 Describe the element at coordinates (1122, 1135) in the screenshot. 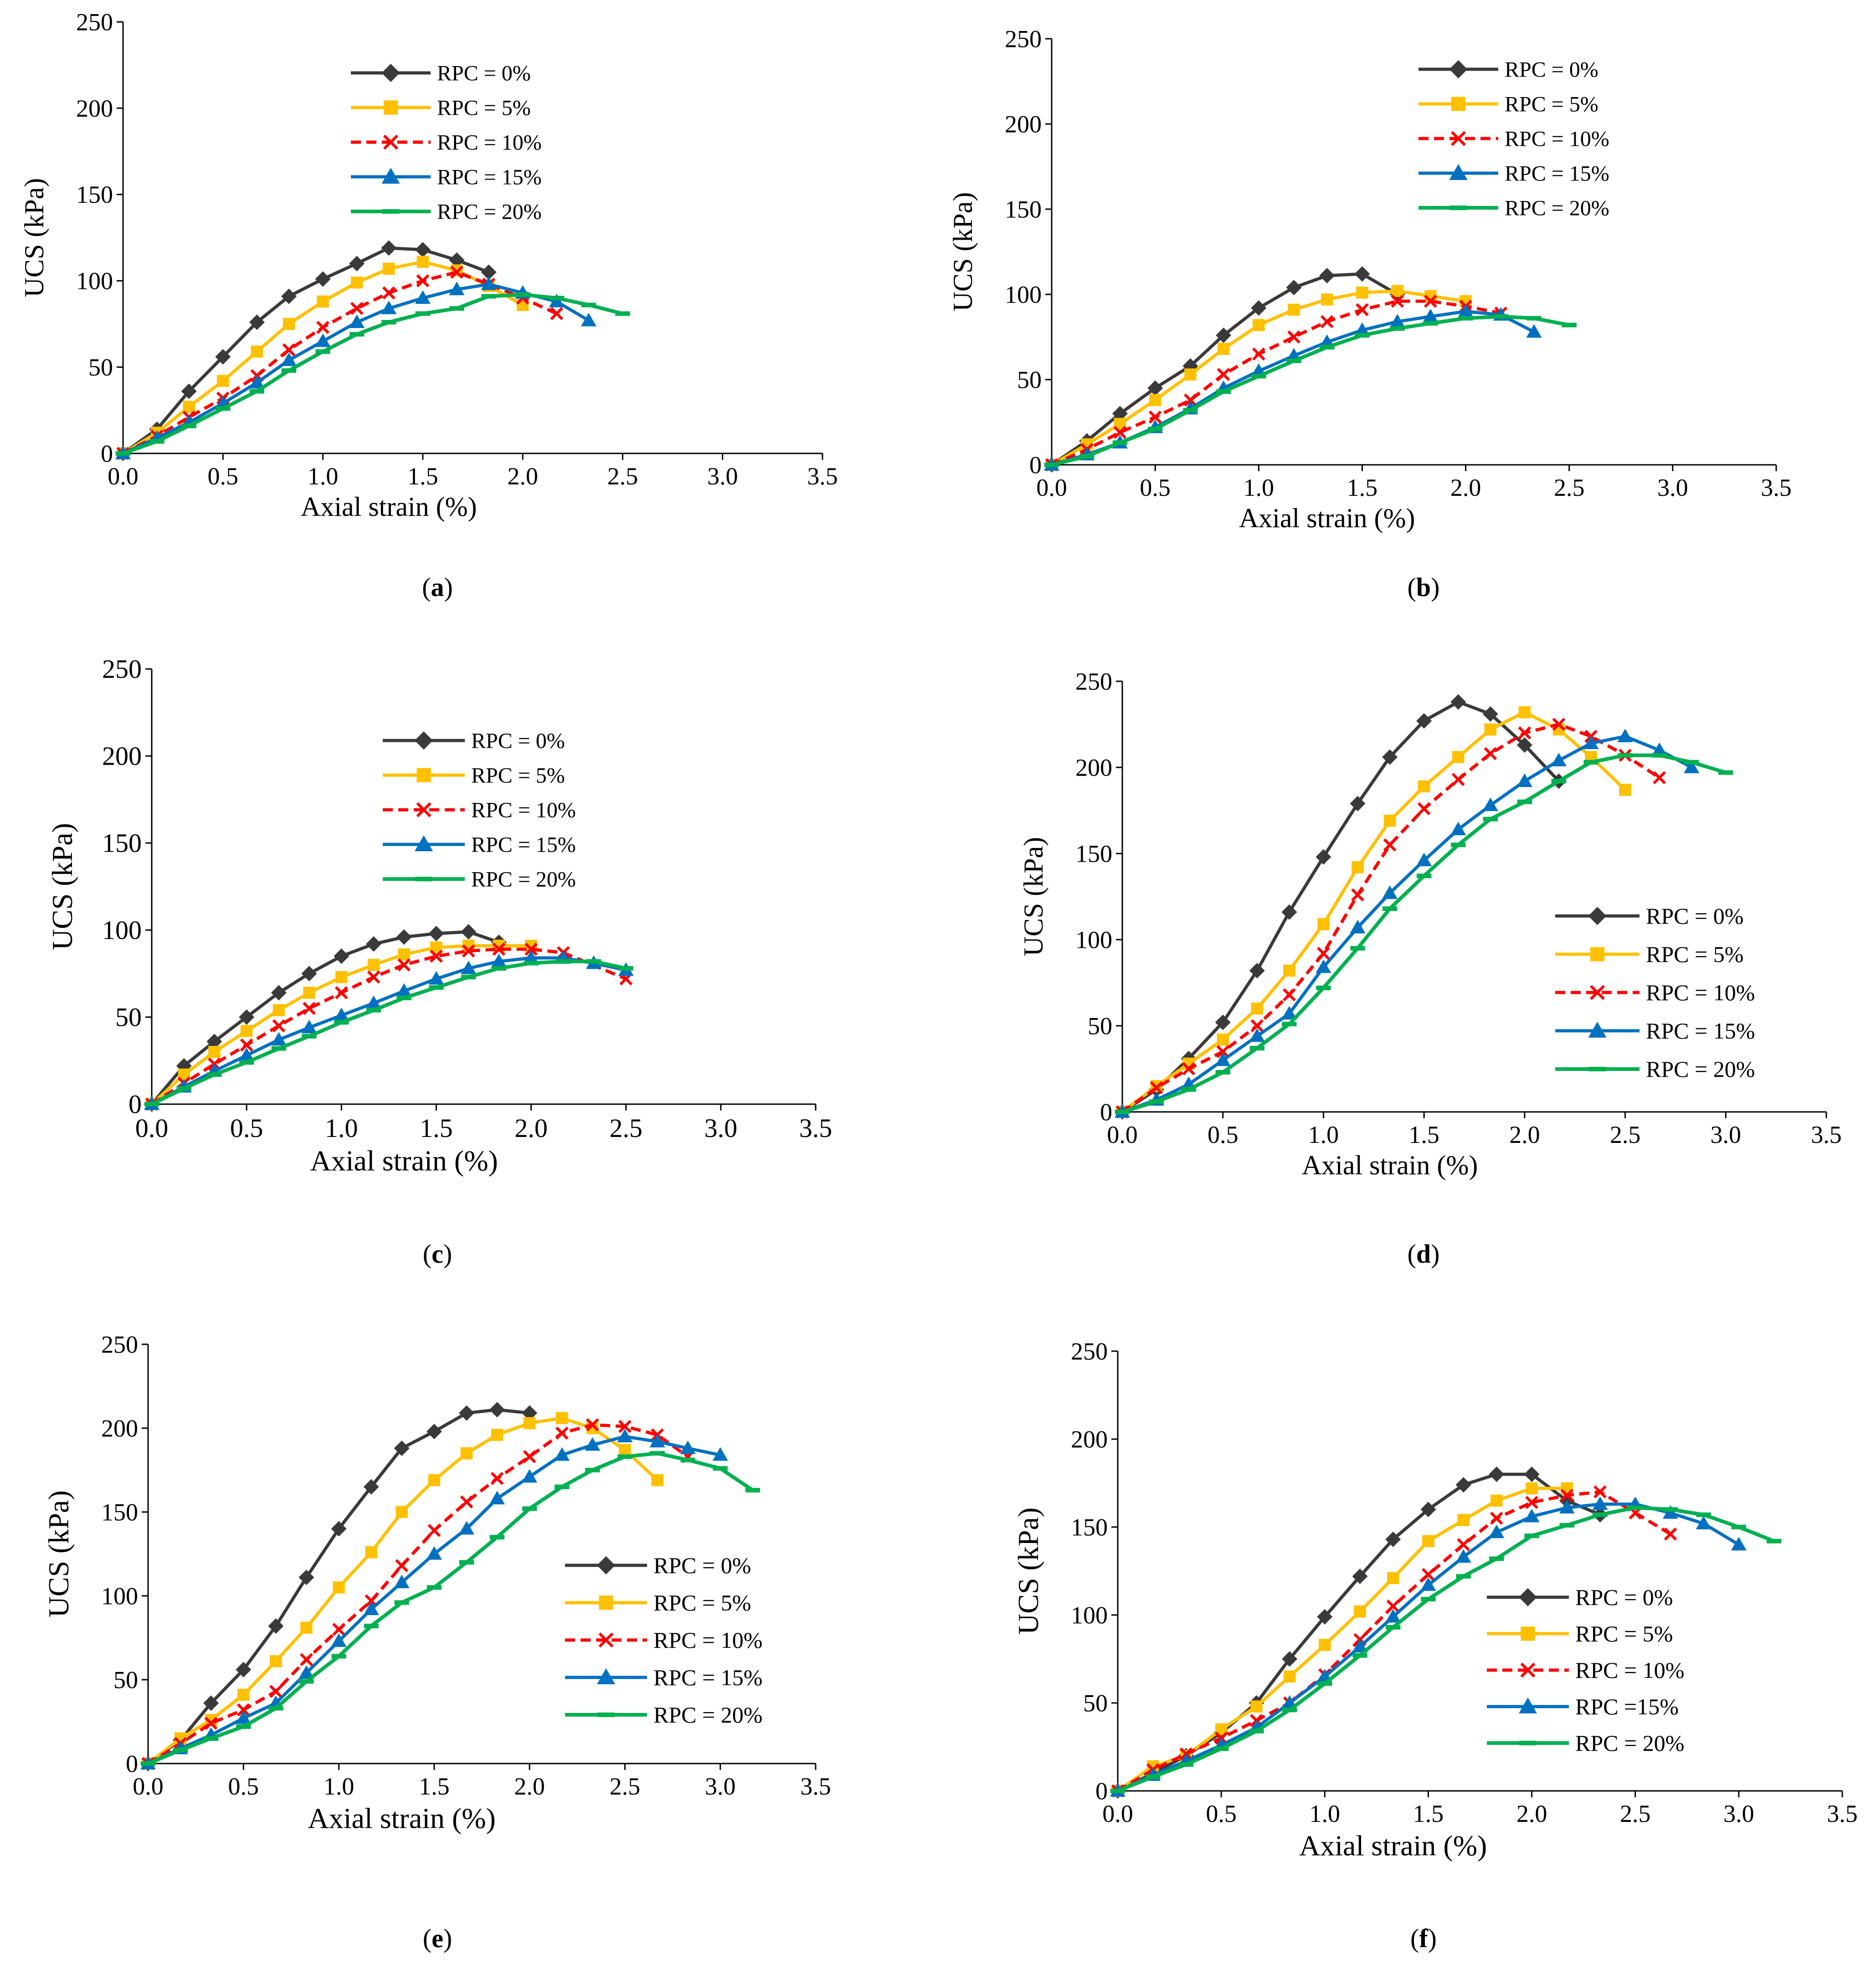

I see `x-tick-label: 0.0` at that location.